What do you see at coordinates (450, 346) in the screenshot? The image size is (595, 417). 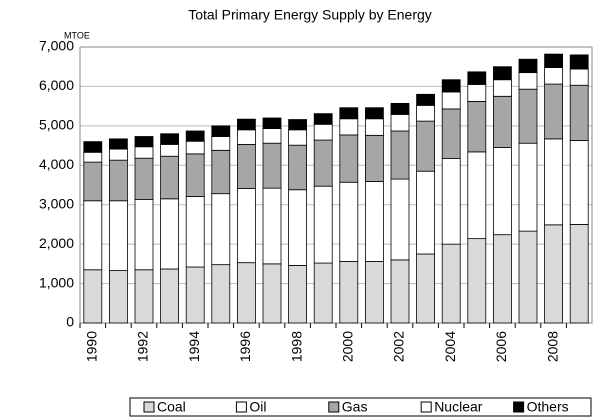 I see `x-tick-label: 2004` at bounding box center [450, 346].